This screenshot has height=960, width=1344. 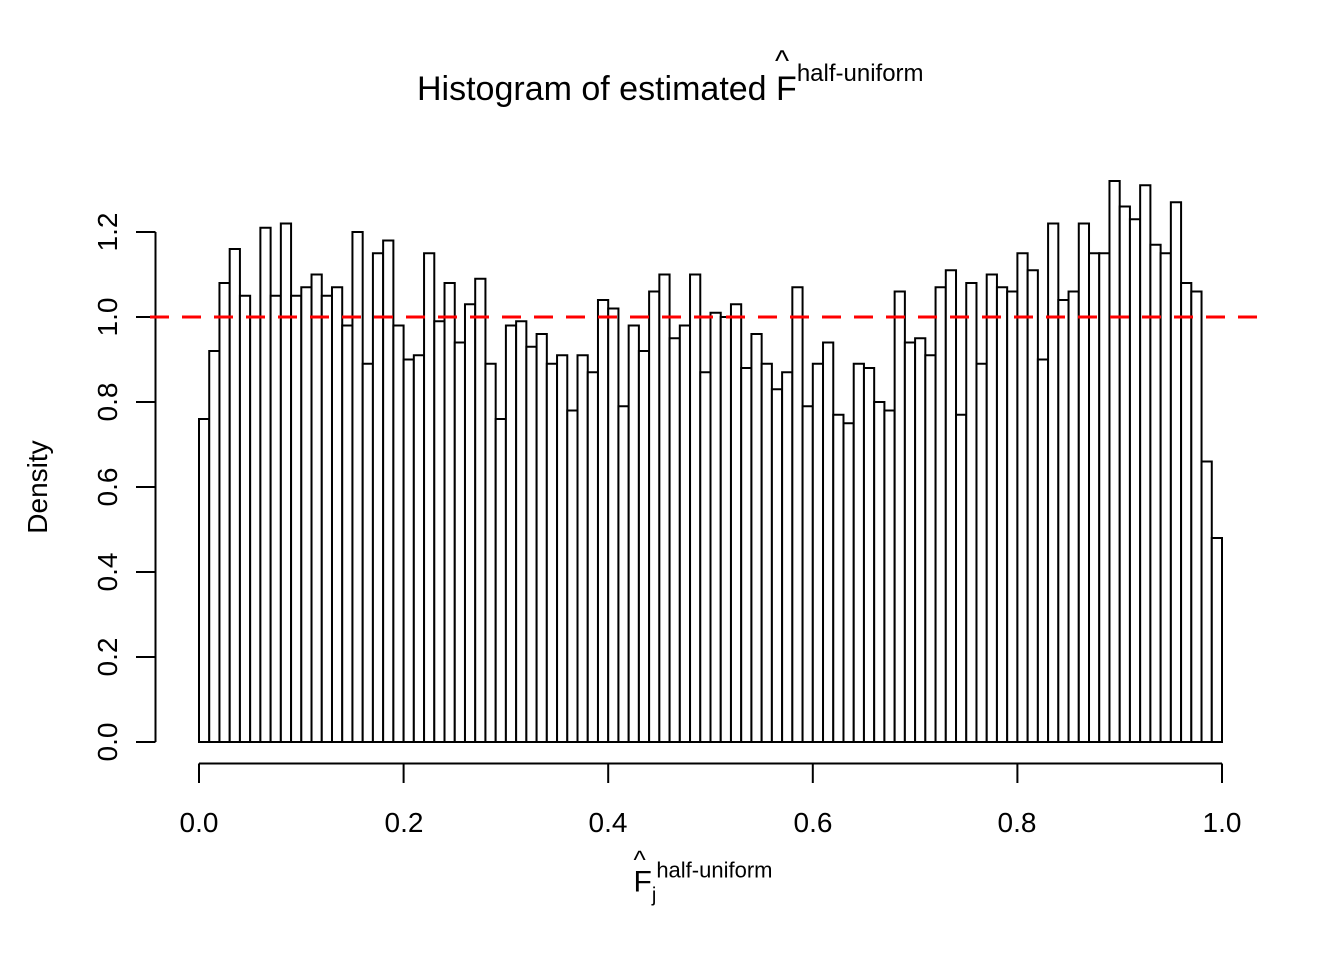 What do you see at coordinates (107, 487) in the screenshot?
I see `y-tick-label-0.6: 0.6` at bounding box center [107, 487].